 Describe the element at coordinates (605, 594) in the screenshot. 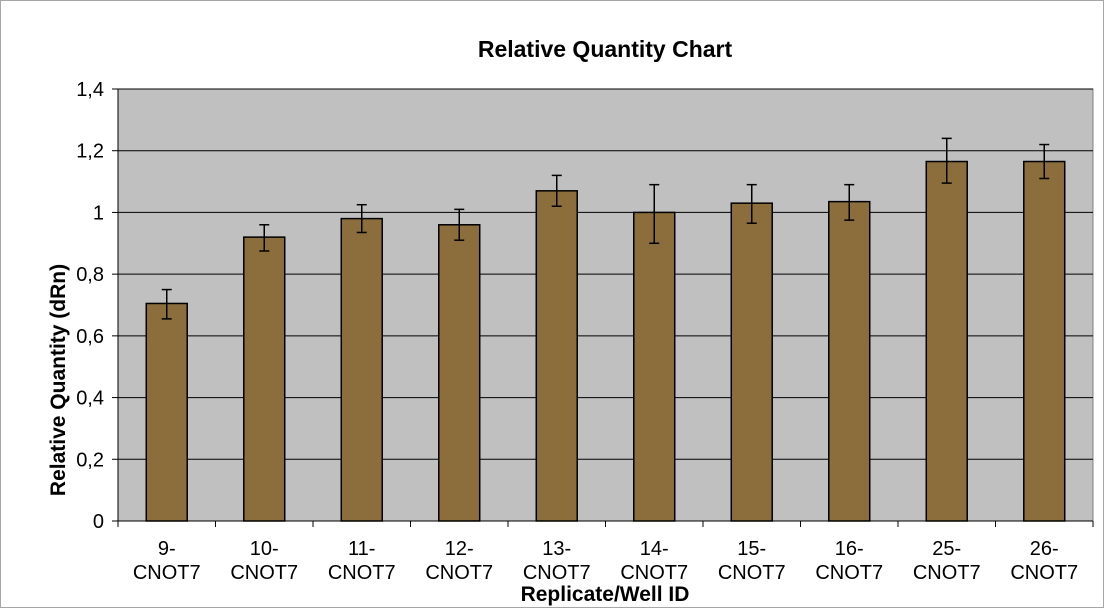

I see `x-axis-label: Replicate/Well ID` at that location.